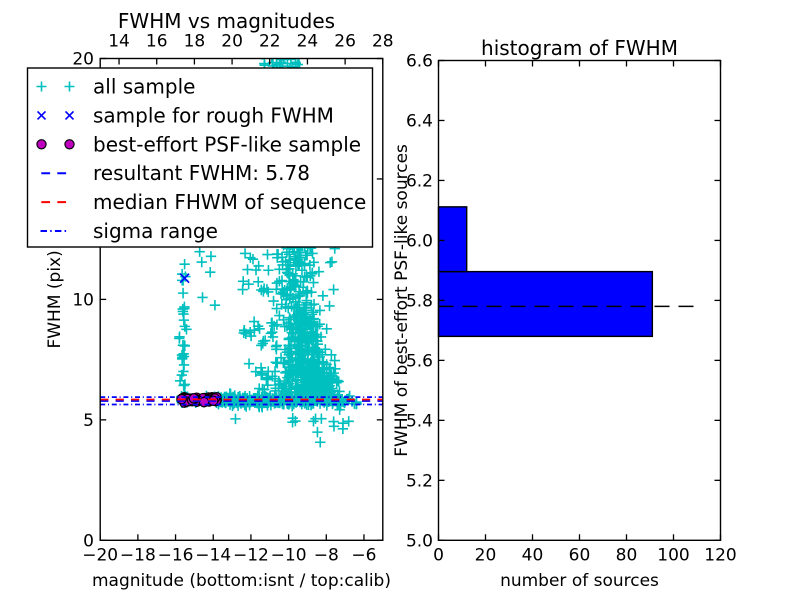  Describe the element at coordinates (720, 556) in the screenshot. I see `x-tick-label: 120` at that location.